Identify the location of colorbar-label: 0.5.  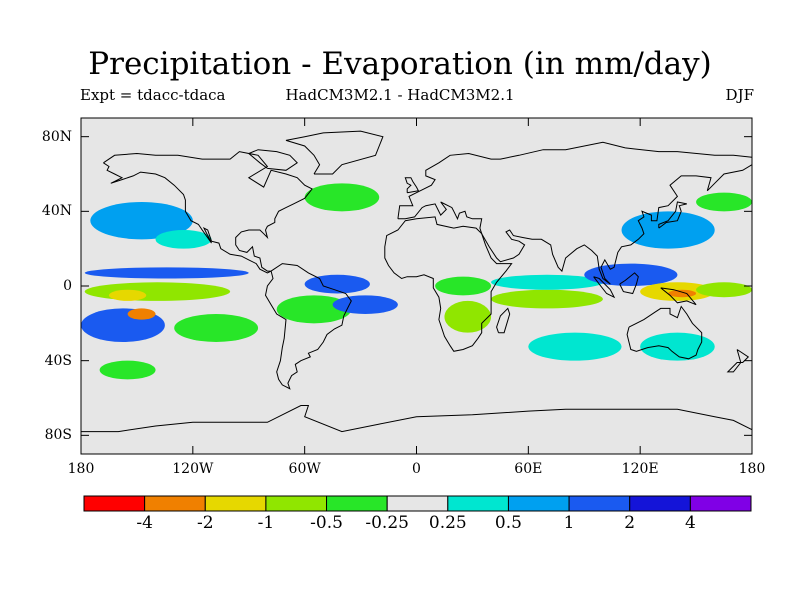
(508, 523).